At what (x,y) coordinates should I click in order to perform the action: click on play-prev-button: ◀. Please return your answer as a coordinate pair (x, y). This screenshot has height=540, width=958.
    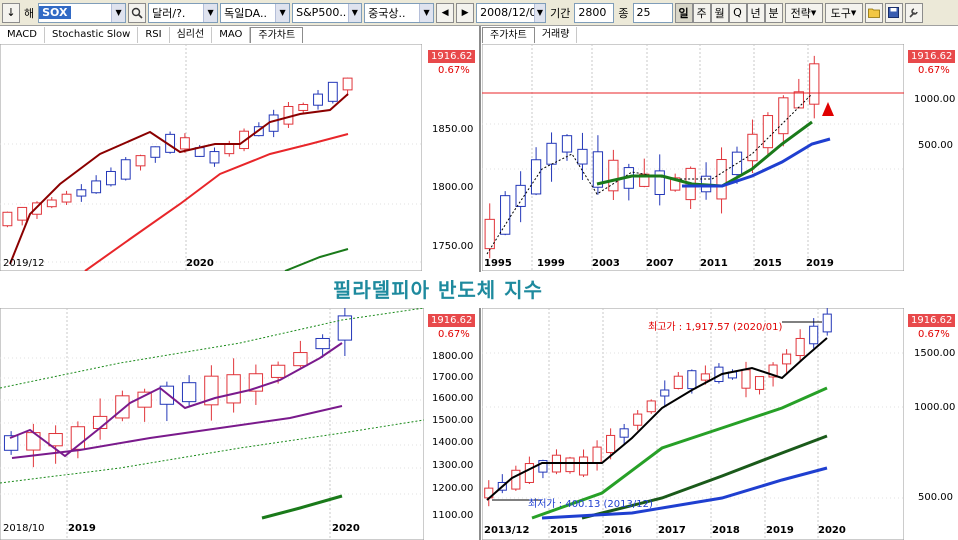
    Looking at the image, I should click on (445, 12).